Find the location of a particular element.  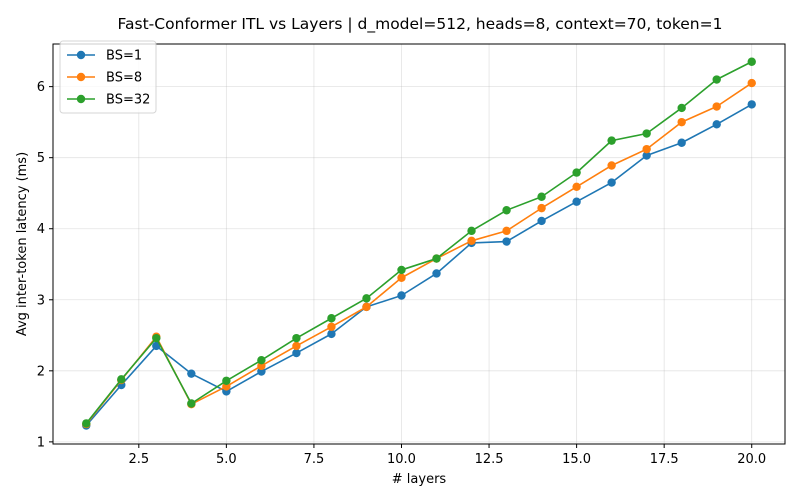

x-tick-label: 10.0 is located at coordinates (401, 459).